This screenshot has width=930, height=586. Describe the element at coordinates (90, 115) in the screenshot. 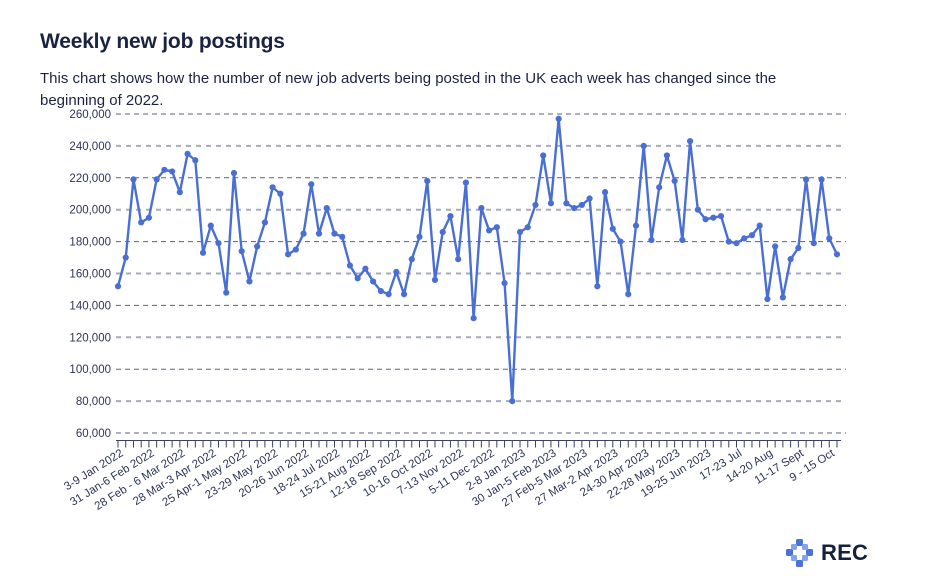

I see `y-tick-label: 260,000` at that location.